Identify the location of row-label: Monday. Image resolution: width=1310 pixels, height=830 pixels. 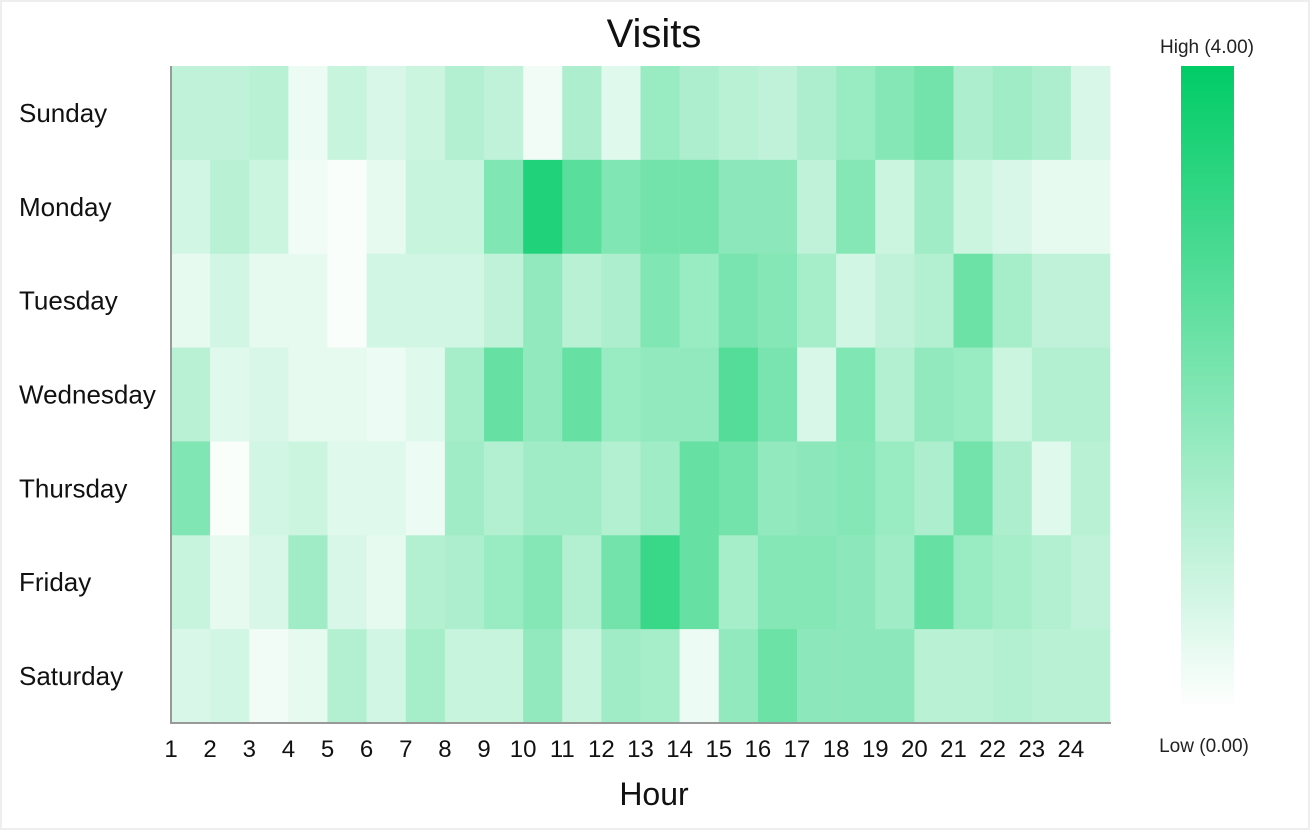
(65, 207).